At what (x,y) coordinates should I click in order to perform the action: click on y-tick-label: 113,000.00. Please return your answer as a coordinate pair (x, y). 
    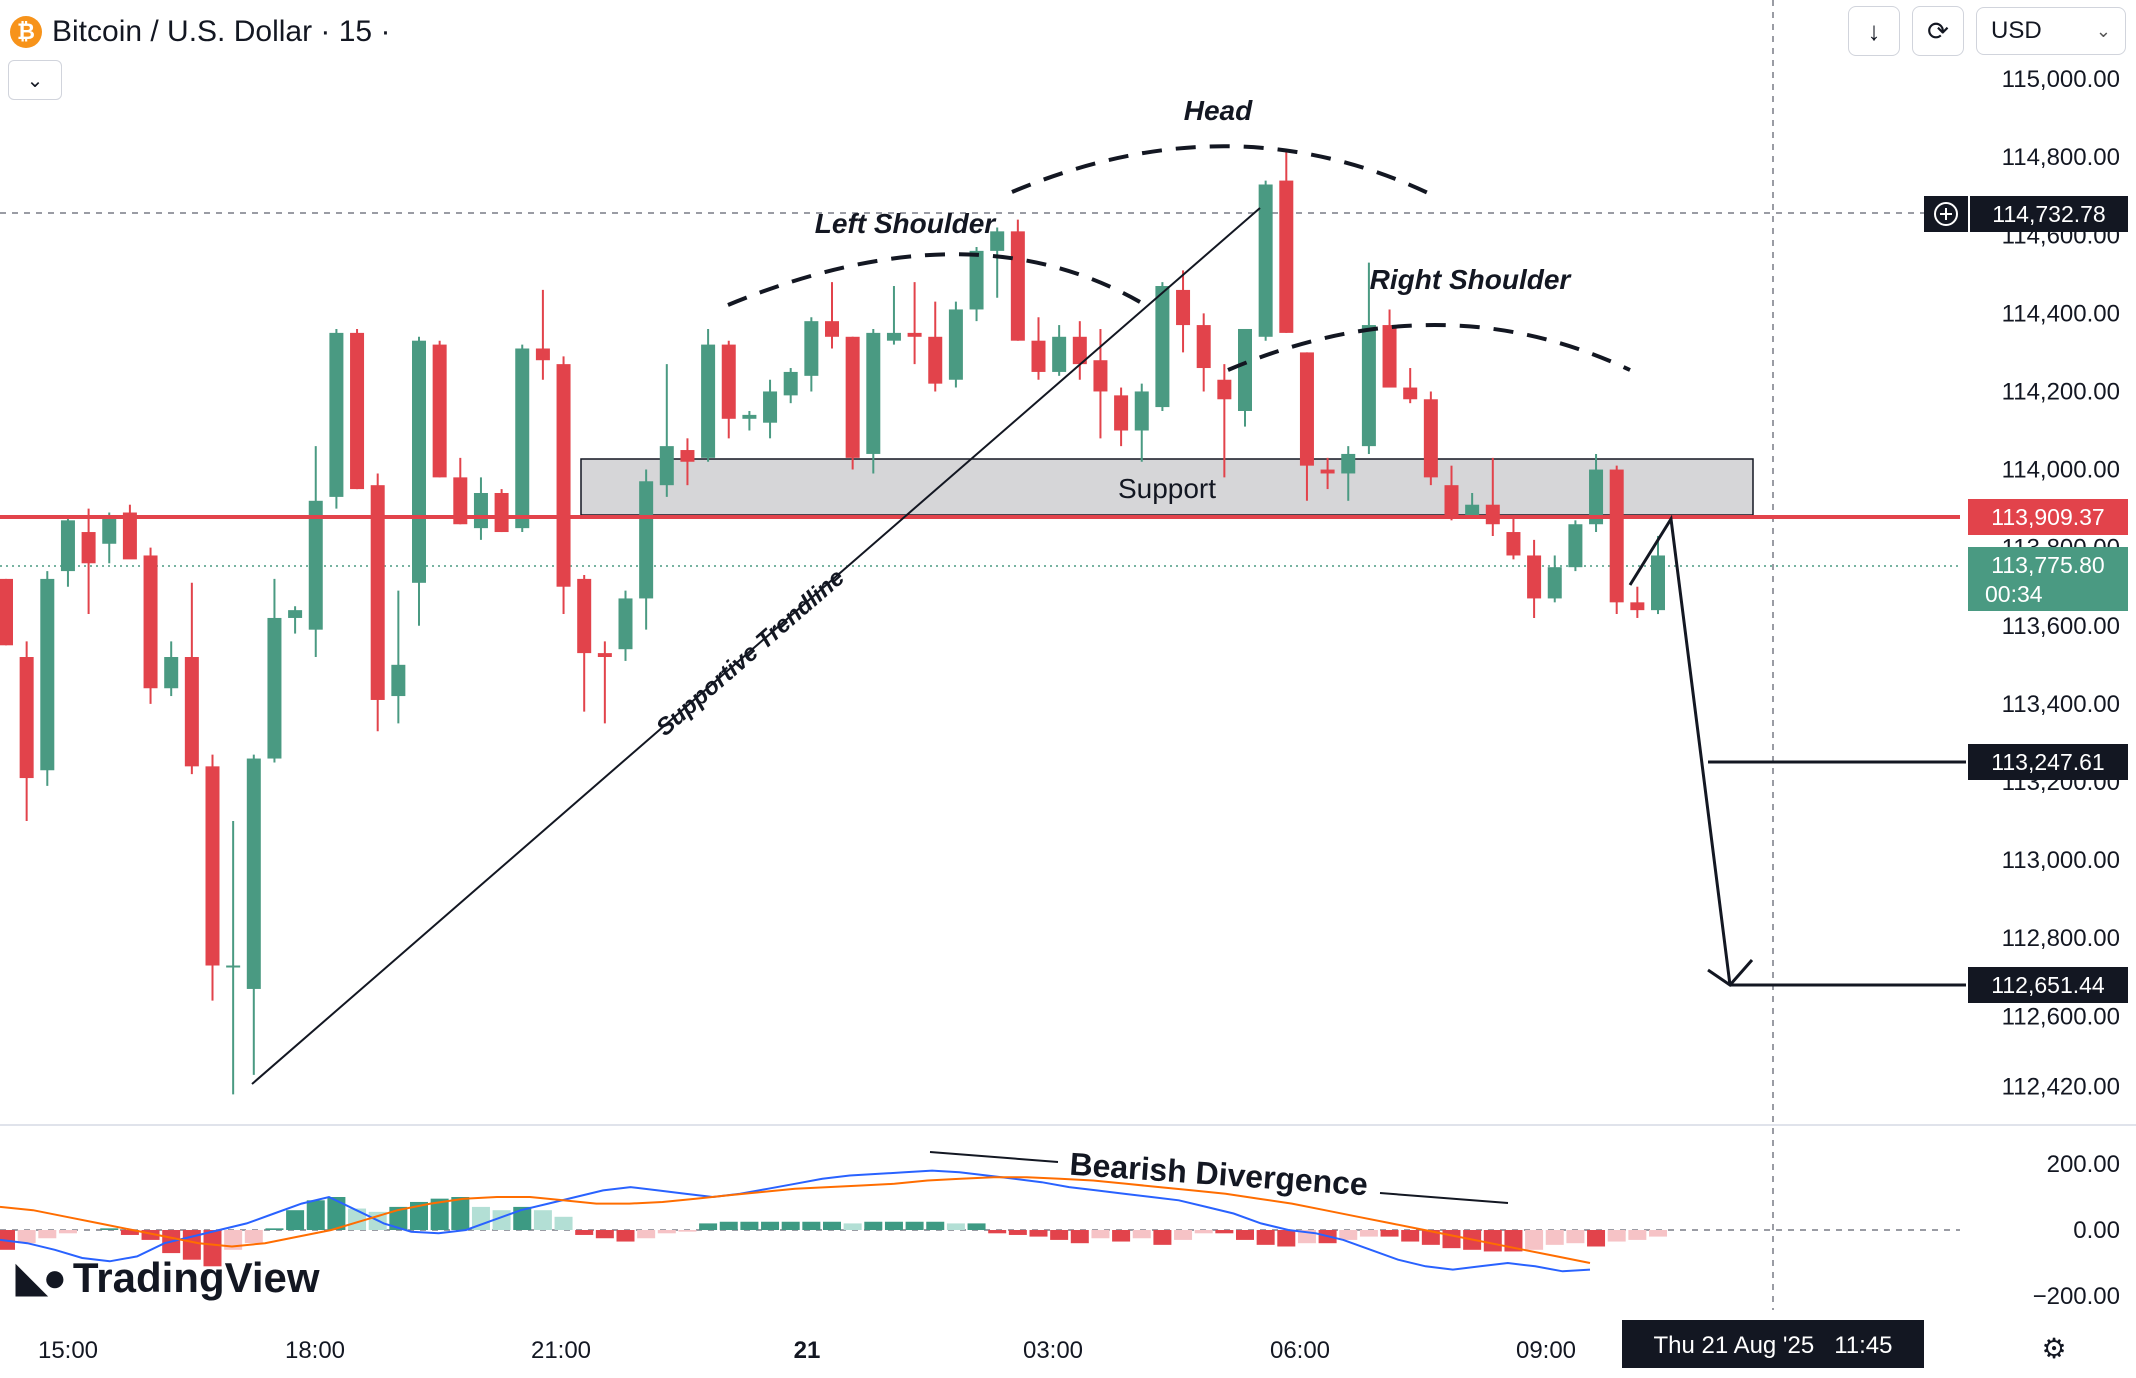
    Looking at the image, I should click on (2061, 860).